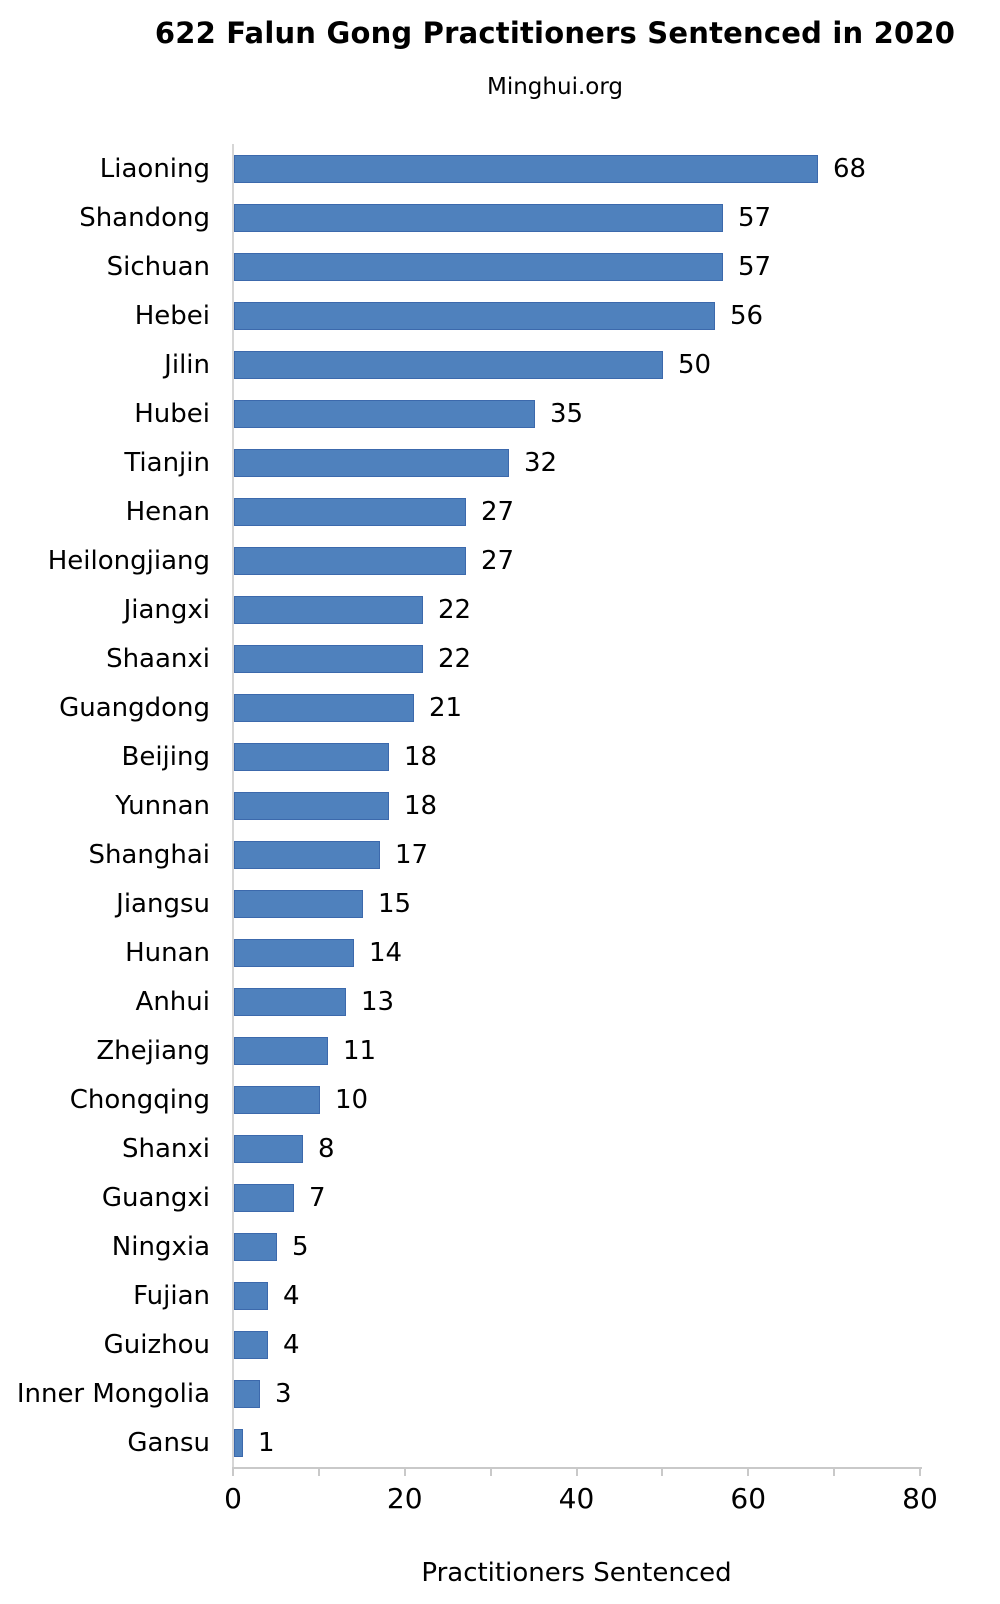 Image resolution: width=1000 pixels, height=1604 pixels. I want to click on bar-row: Liaoning 68, so click(500, 168).